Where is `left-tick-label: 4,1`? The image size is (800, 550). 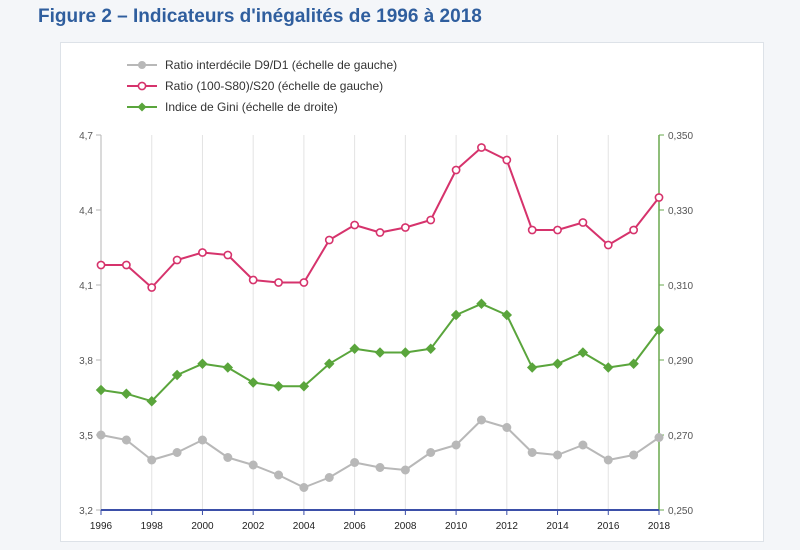 left-tick-label: 4,1 is located at coordinates (86, 286).